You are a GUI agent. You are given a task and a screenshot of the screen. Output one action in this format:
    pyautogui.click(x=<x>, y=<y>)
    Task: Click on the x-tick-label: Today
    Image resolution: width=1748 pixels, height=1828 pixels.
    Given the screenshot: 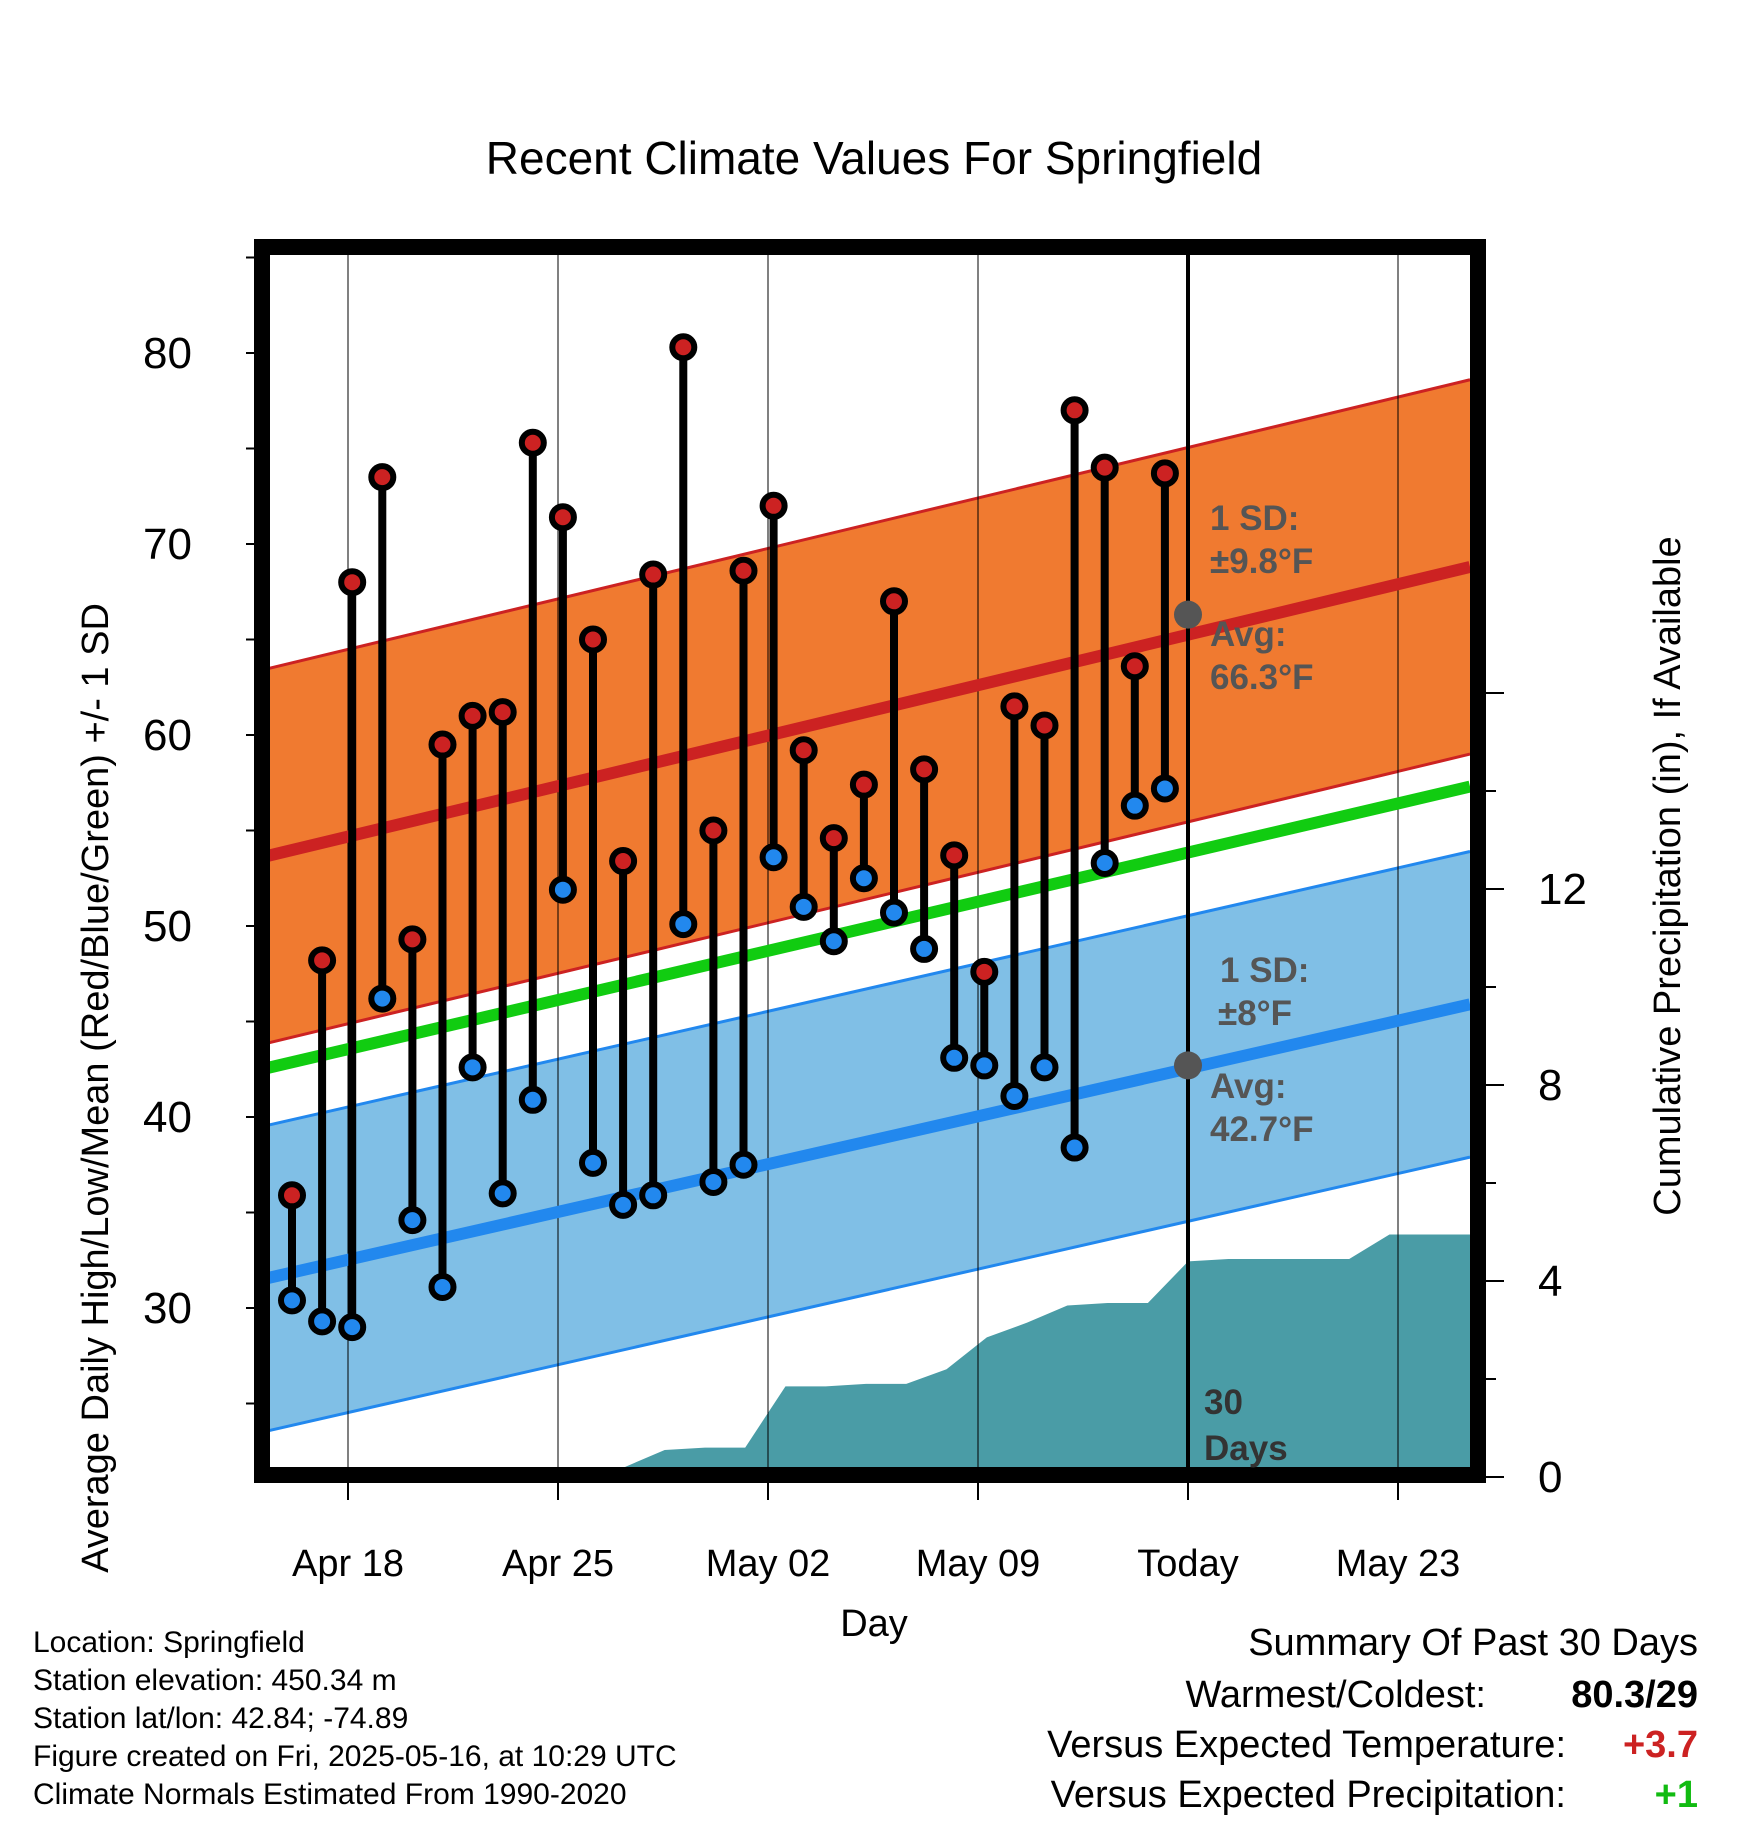 What is the action you would take?
    pyautogui.click(x=1187, y=1564)
    